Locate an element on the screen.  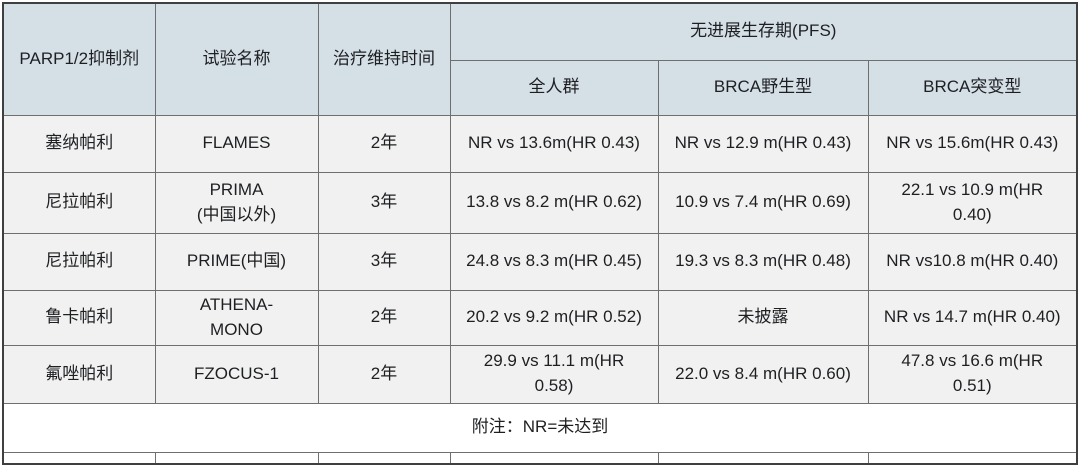
cell-inhibitor: 氟唑帕利 is located at coordinates (79, 374).